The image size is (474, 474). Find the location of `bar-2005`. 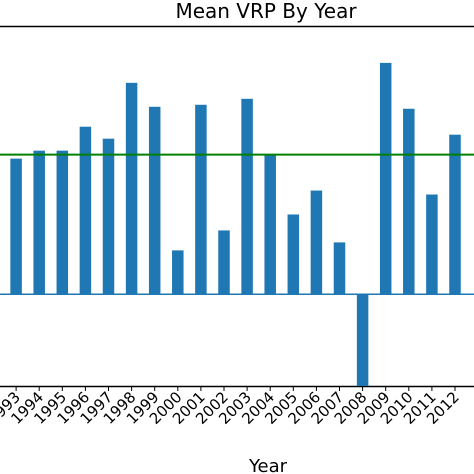

bar-2005 is located at coordinates (293, 254).